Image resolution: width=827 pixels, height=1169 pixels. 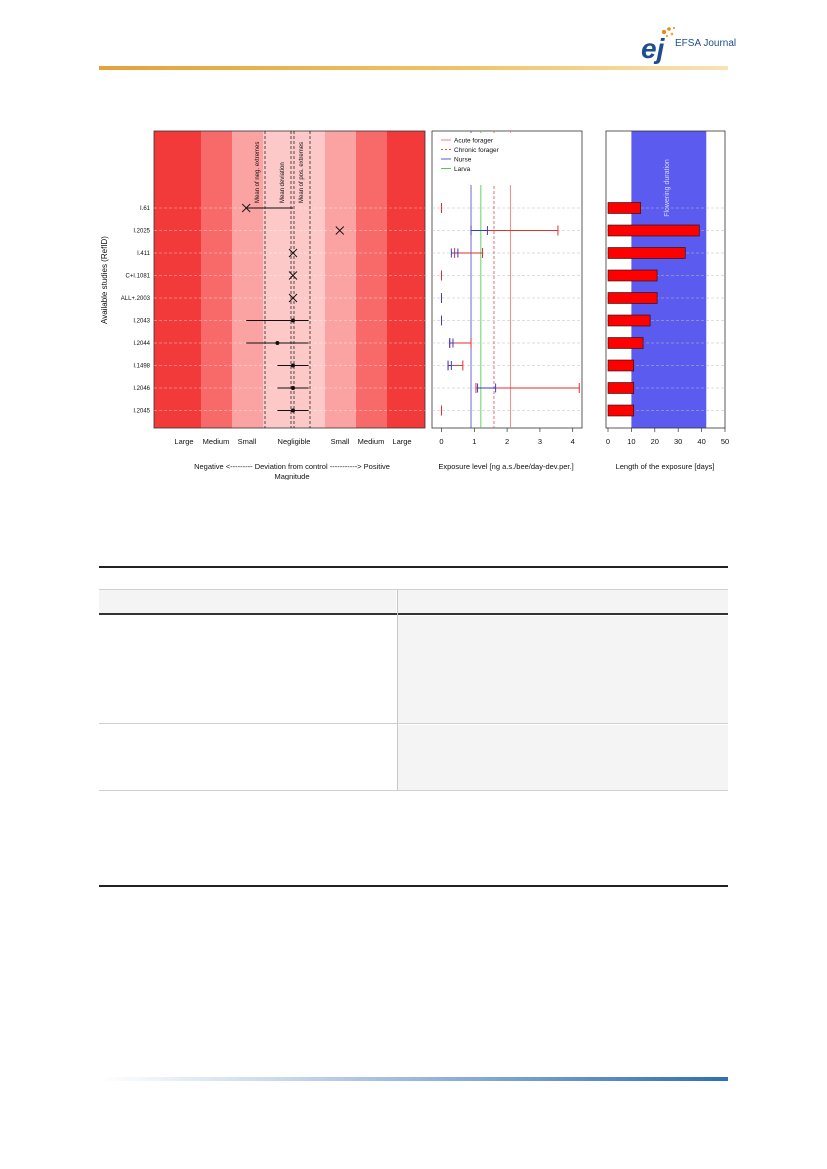 What do you see at coordinates (462, 169) in the screenshot?
I see `legend-label: Larva` at bounding box center [462, 169].